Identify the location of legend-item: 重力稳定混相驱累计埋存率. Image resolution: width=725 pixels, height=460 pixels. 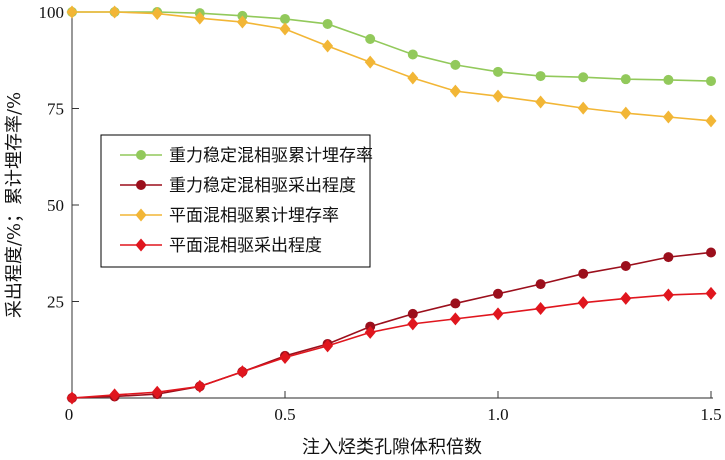
(246, 156).